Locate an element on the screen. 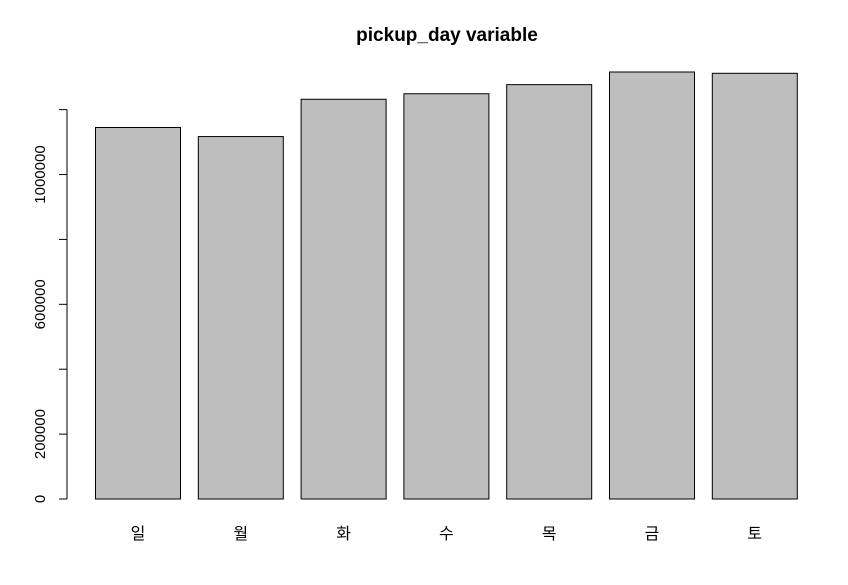  y-axis: 0 200000 600000 1000000 is located at coordinates (50, 306).